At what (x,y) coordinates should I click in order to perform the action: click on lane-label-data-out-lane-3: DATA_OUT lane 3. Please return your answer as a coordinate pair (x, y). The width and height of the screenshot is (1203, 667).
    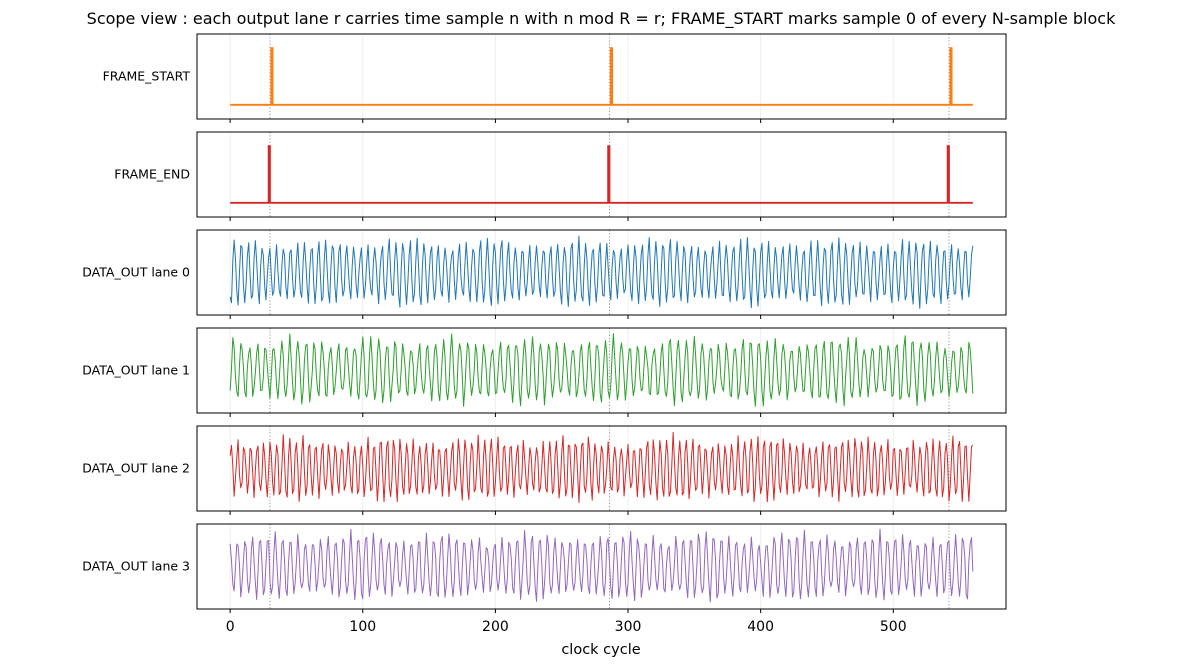
    Looking at the image, I should click on (136, 566).